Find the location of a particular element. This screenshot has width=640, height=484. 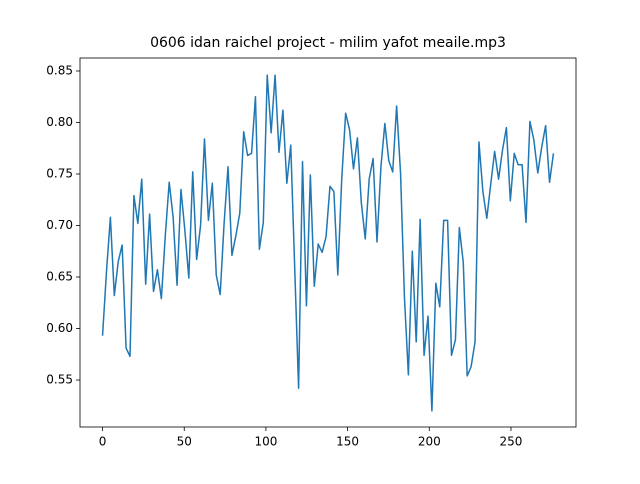

x-tick-label: 100 is located at coordinates (265, 442).